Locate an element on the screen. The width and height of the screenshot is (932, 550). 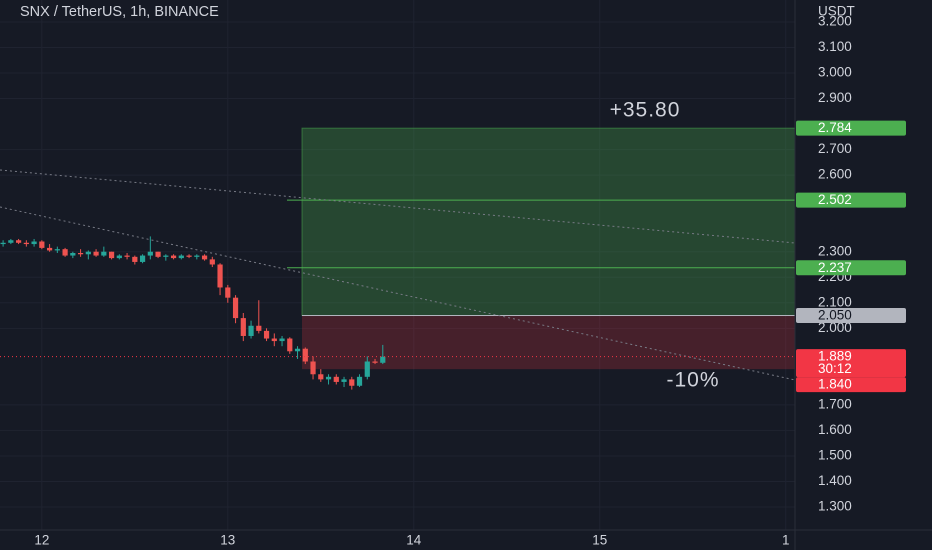
loss-zone is located at coordinates (548, 342).